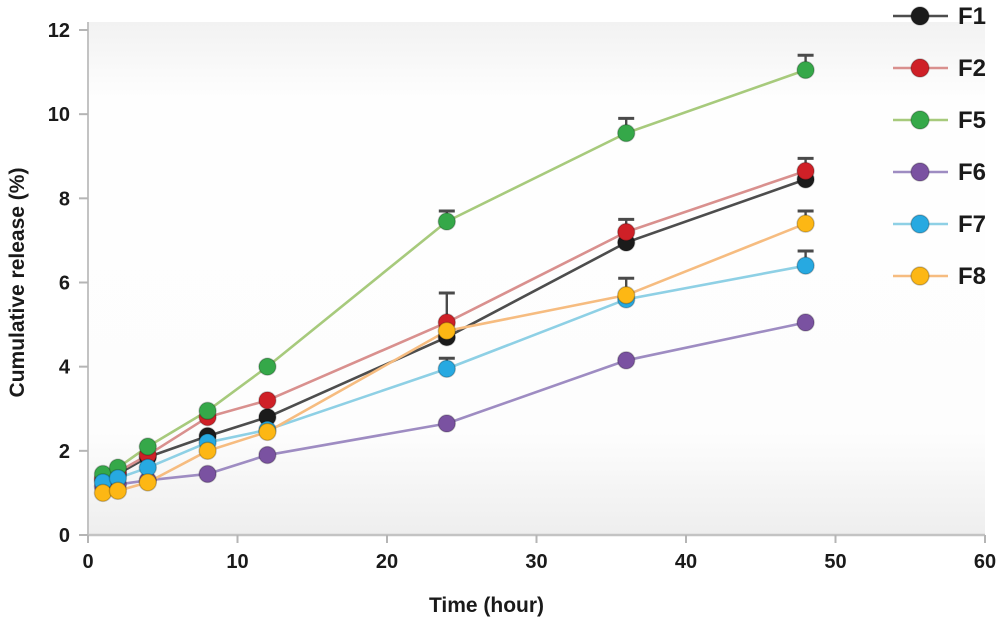 This screenshot has width=1000, height=630. Describe the element at coordinates (939, 224) in the screenshot. I see `legend-item-F7: F7` at that location.